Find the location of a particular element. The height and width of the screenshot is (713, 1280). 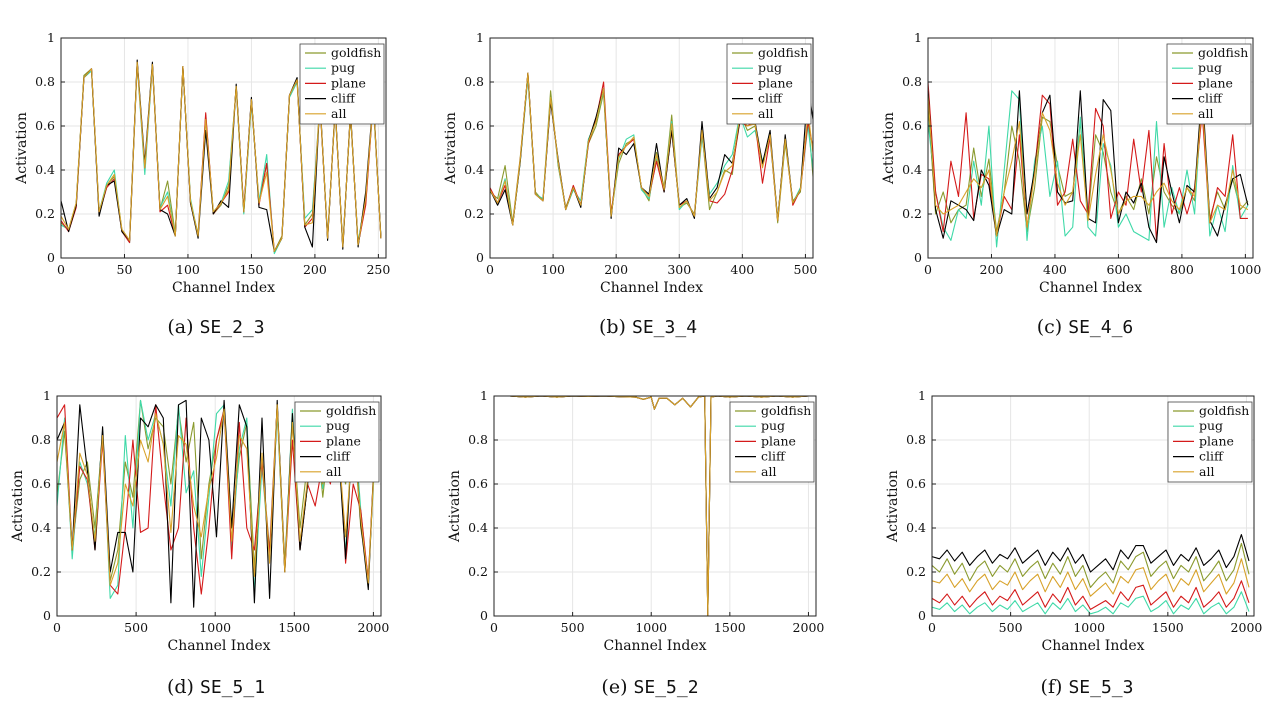

caption-label: (f) is located at coordinates (1051, 687).